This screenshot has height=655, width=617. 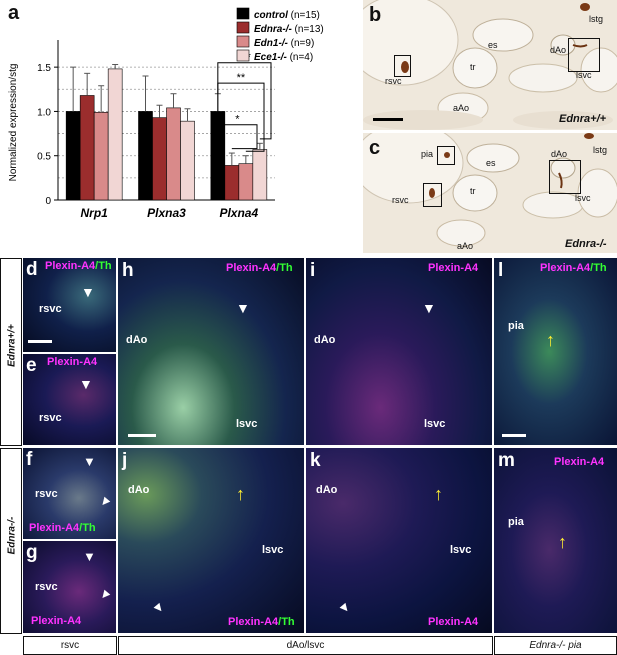 What do you see at coordinates (103, 266) in the screenshot?
I see `th-label-d: /Th` at bounding box center [103, 266].